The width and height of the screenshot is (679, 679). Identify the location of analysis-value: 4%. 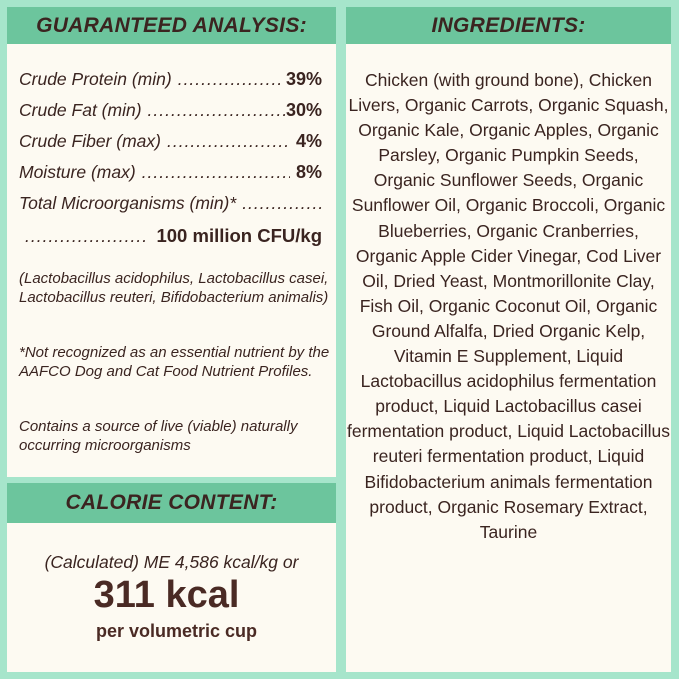
(308, 141).